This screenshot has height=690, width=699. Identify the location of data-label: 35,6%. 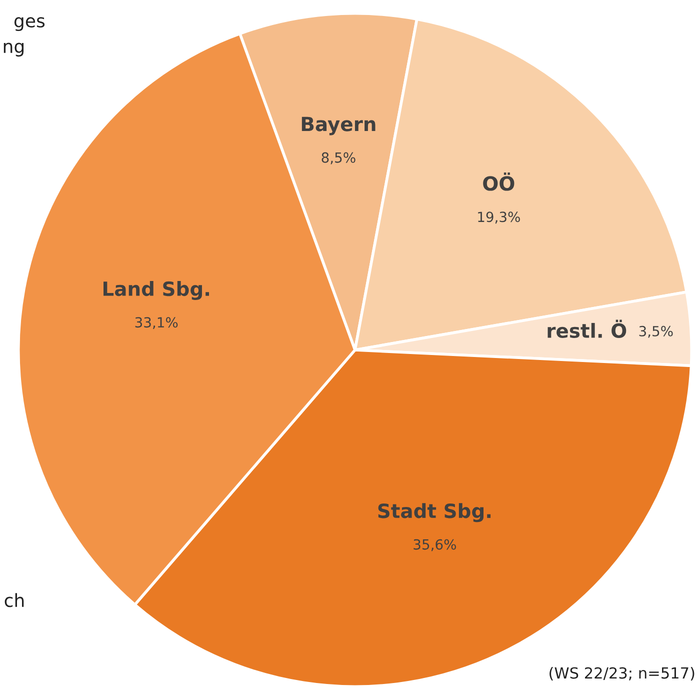
(435, 545).